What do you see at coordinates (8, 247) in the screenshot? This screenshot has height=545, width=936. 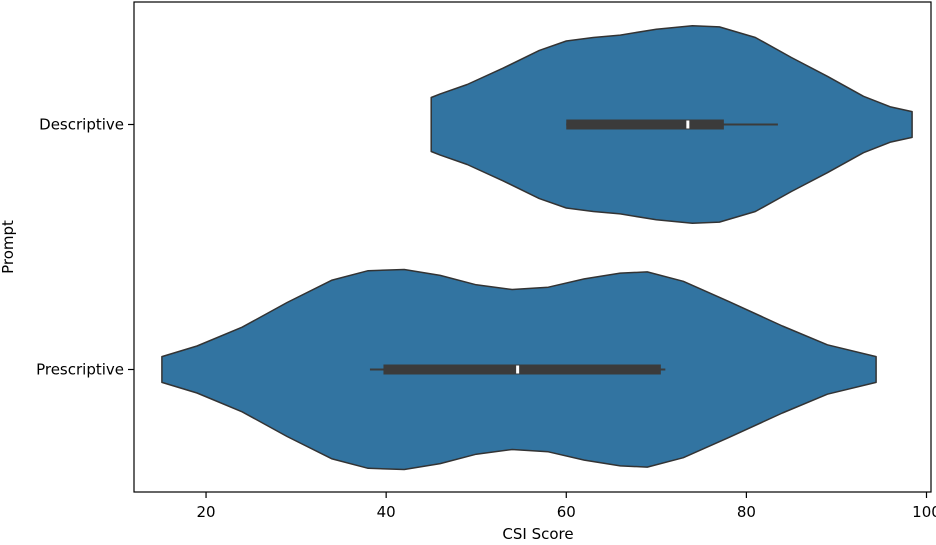 I see `y-axis-label: Prompt` at bounding box center [8, 247].